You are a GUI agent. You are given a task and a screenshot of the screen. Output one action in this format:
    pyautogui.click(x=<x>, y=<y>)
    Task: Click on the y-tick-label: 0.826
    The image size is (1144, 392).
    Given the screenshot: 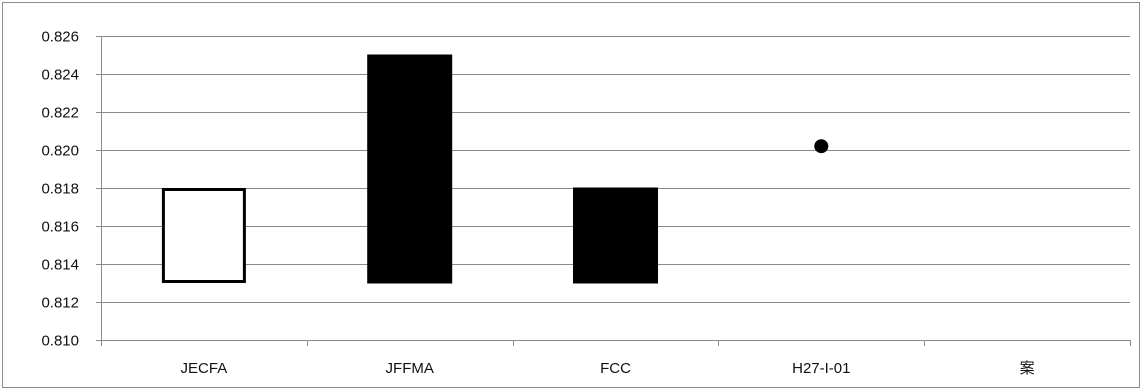 What is the action you would take?
    pyautogui.click(x=60, y=37)
    